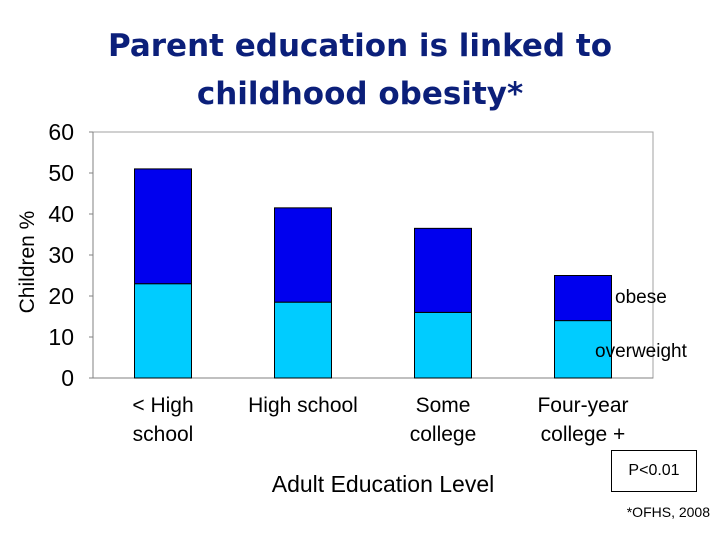 The image size is (720, 540). What do you see at coordinates (360, 46) in the screenshot?
I see `chart-title-line-1: Parent education is linked to` at bounding box center [360, 46].